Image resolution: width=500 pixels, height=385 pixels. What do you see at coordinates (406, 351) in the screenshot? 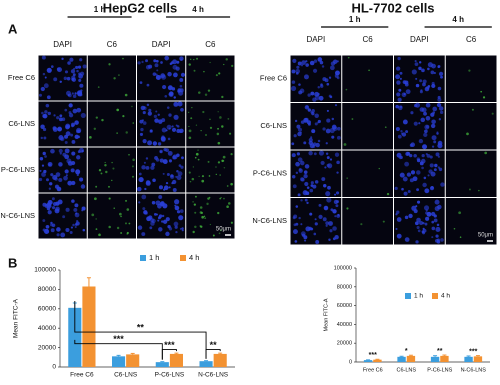
I see `sig-label: *` at bounding box center [406, 351].